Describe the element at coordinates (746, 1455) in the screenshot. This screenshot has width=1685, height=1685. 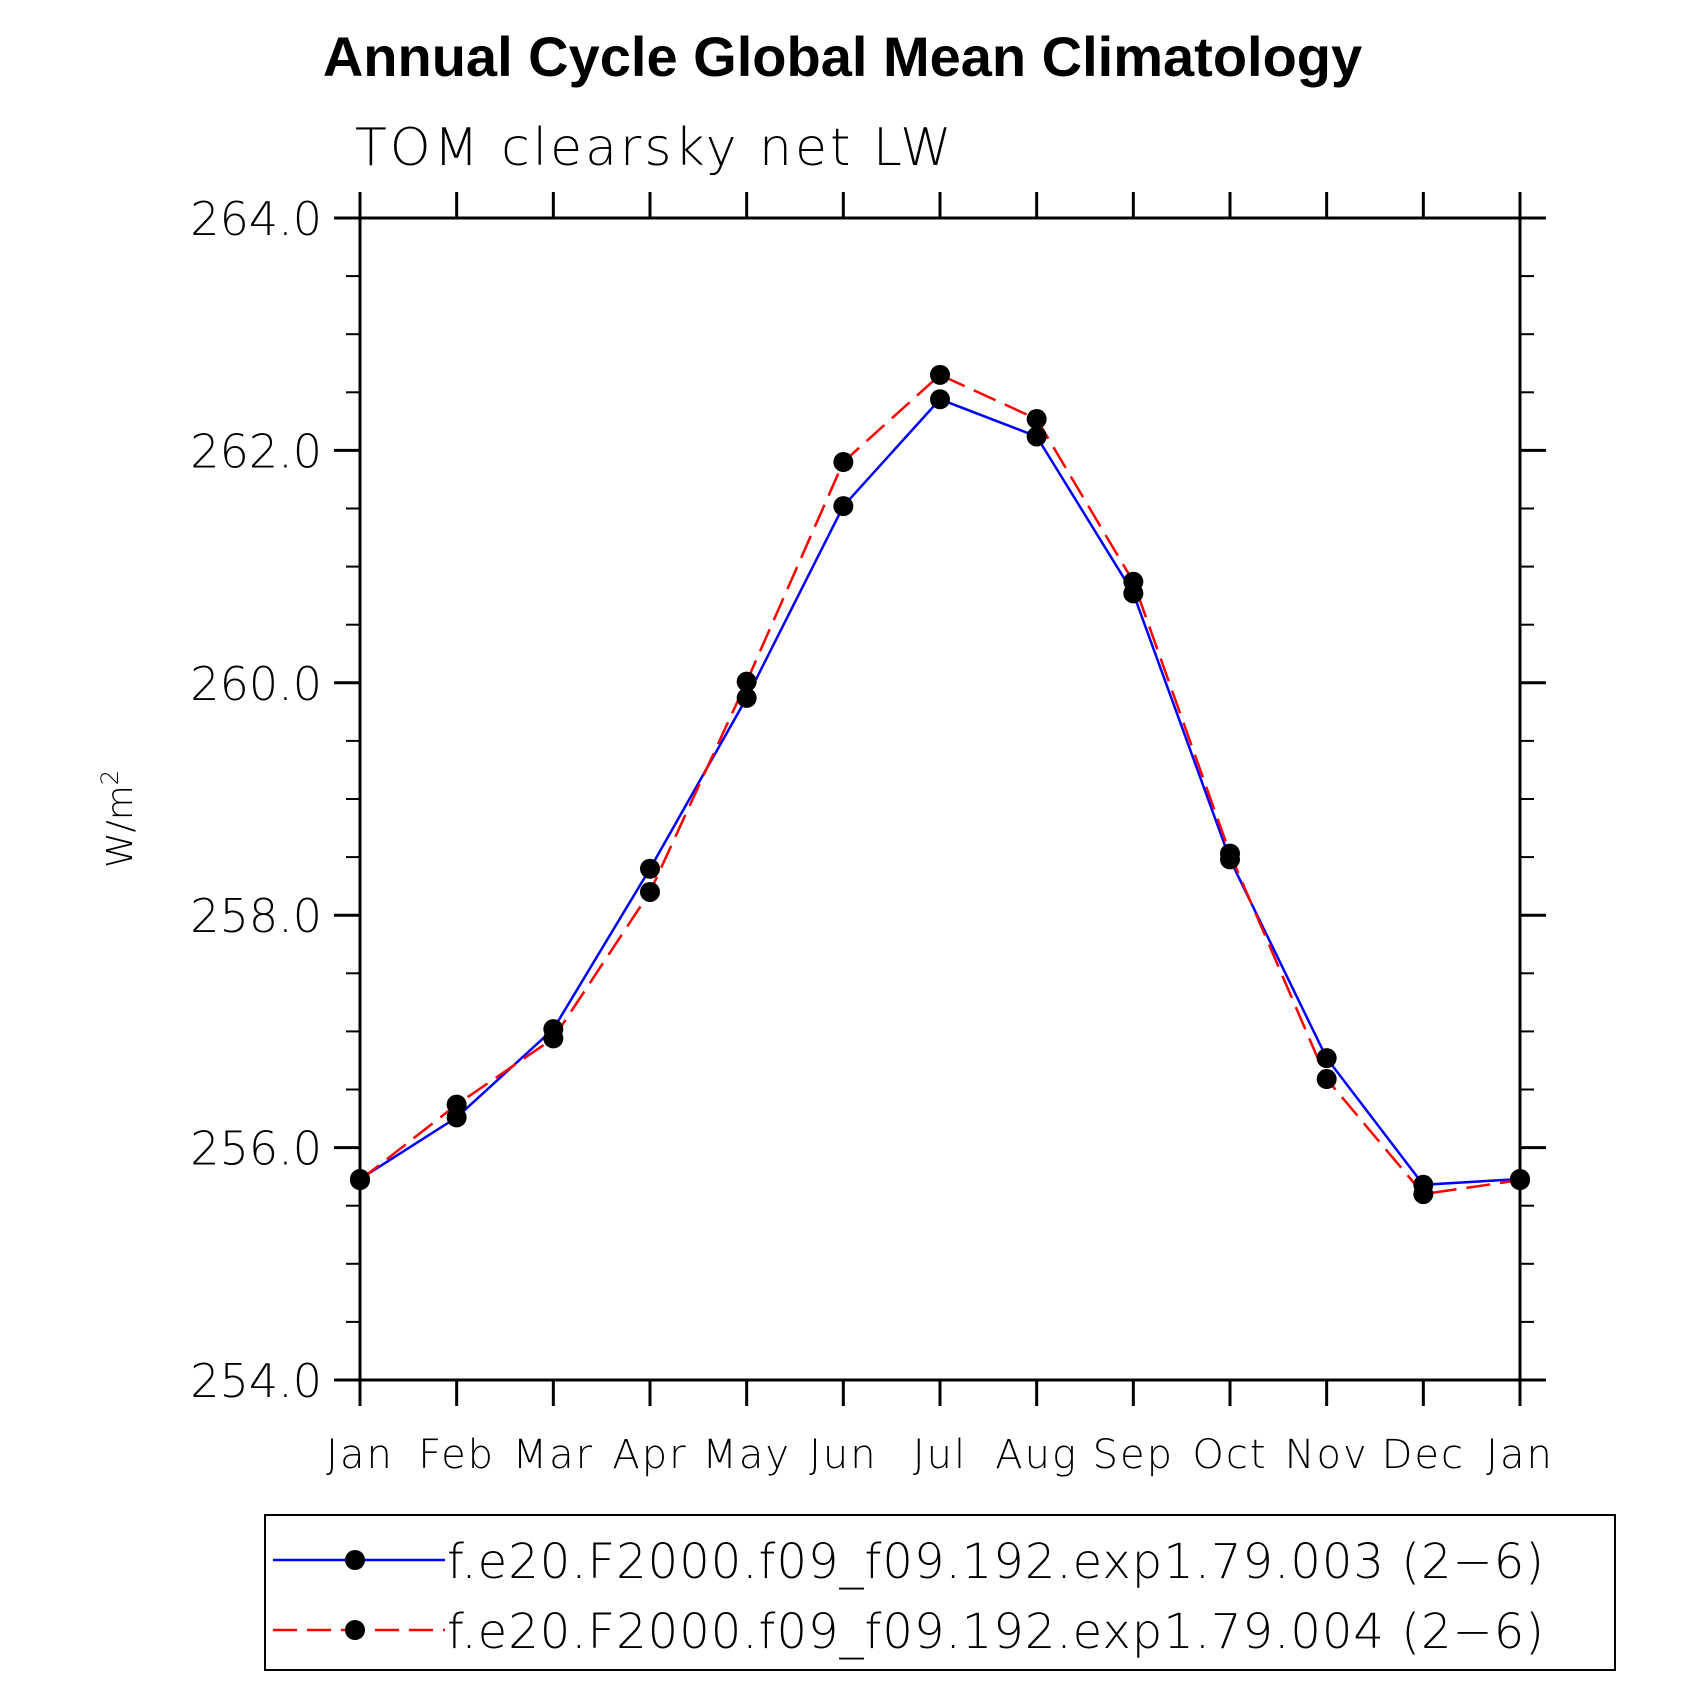
I see `x-tick-label: May` at that location.